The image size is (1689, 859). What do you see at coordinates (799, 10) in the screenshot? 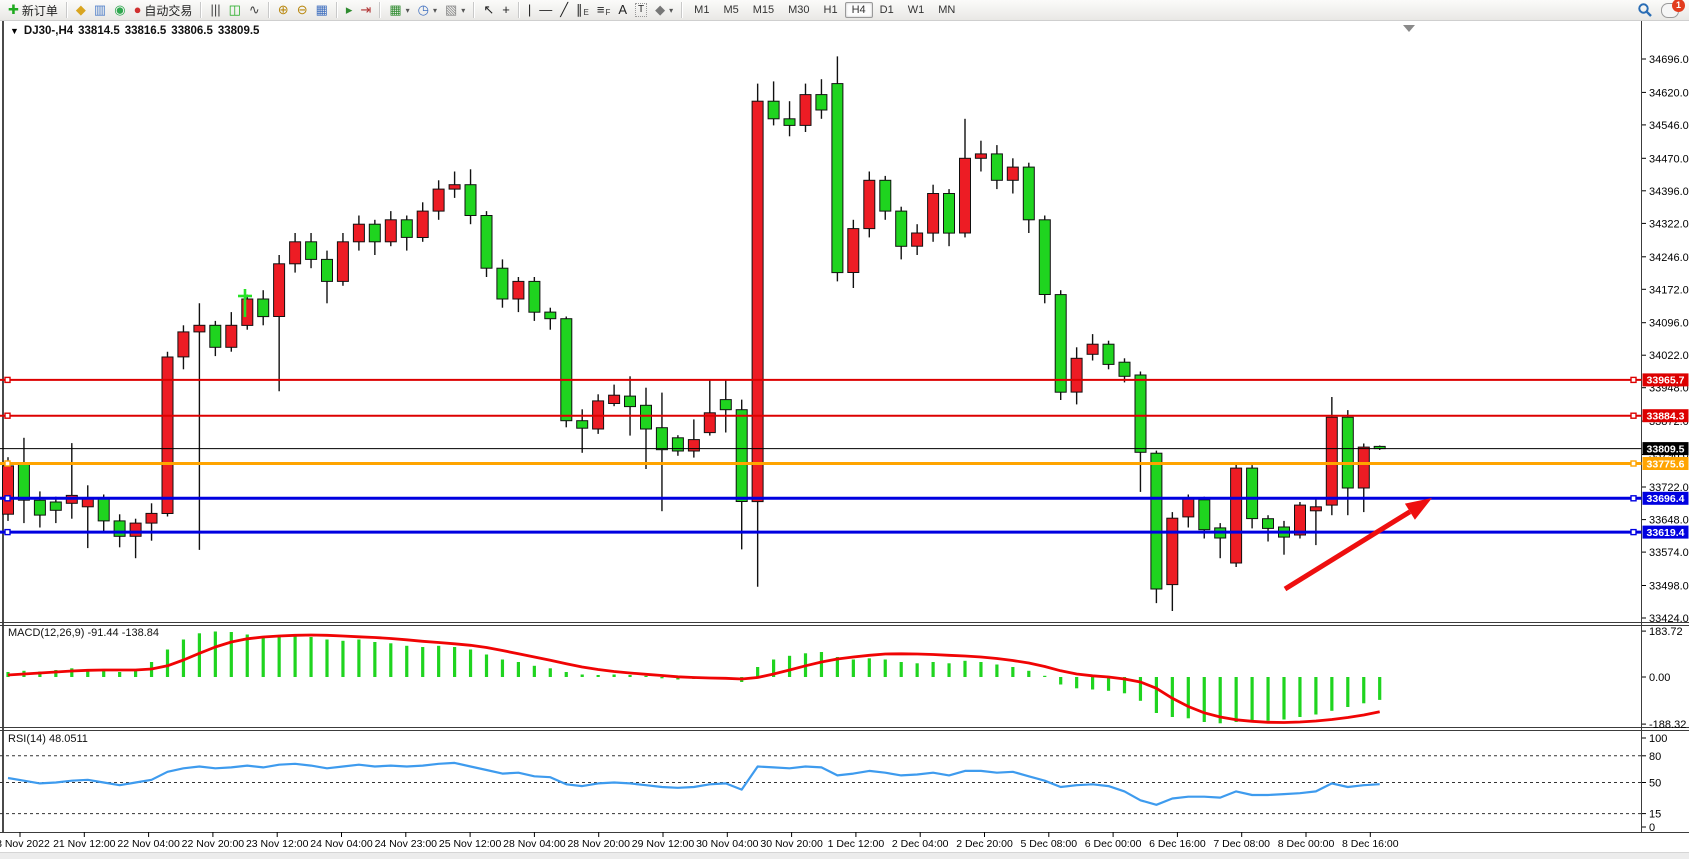
I see `timeframe-m30-button: M30` at bounding box center [799, 10].